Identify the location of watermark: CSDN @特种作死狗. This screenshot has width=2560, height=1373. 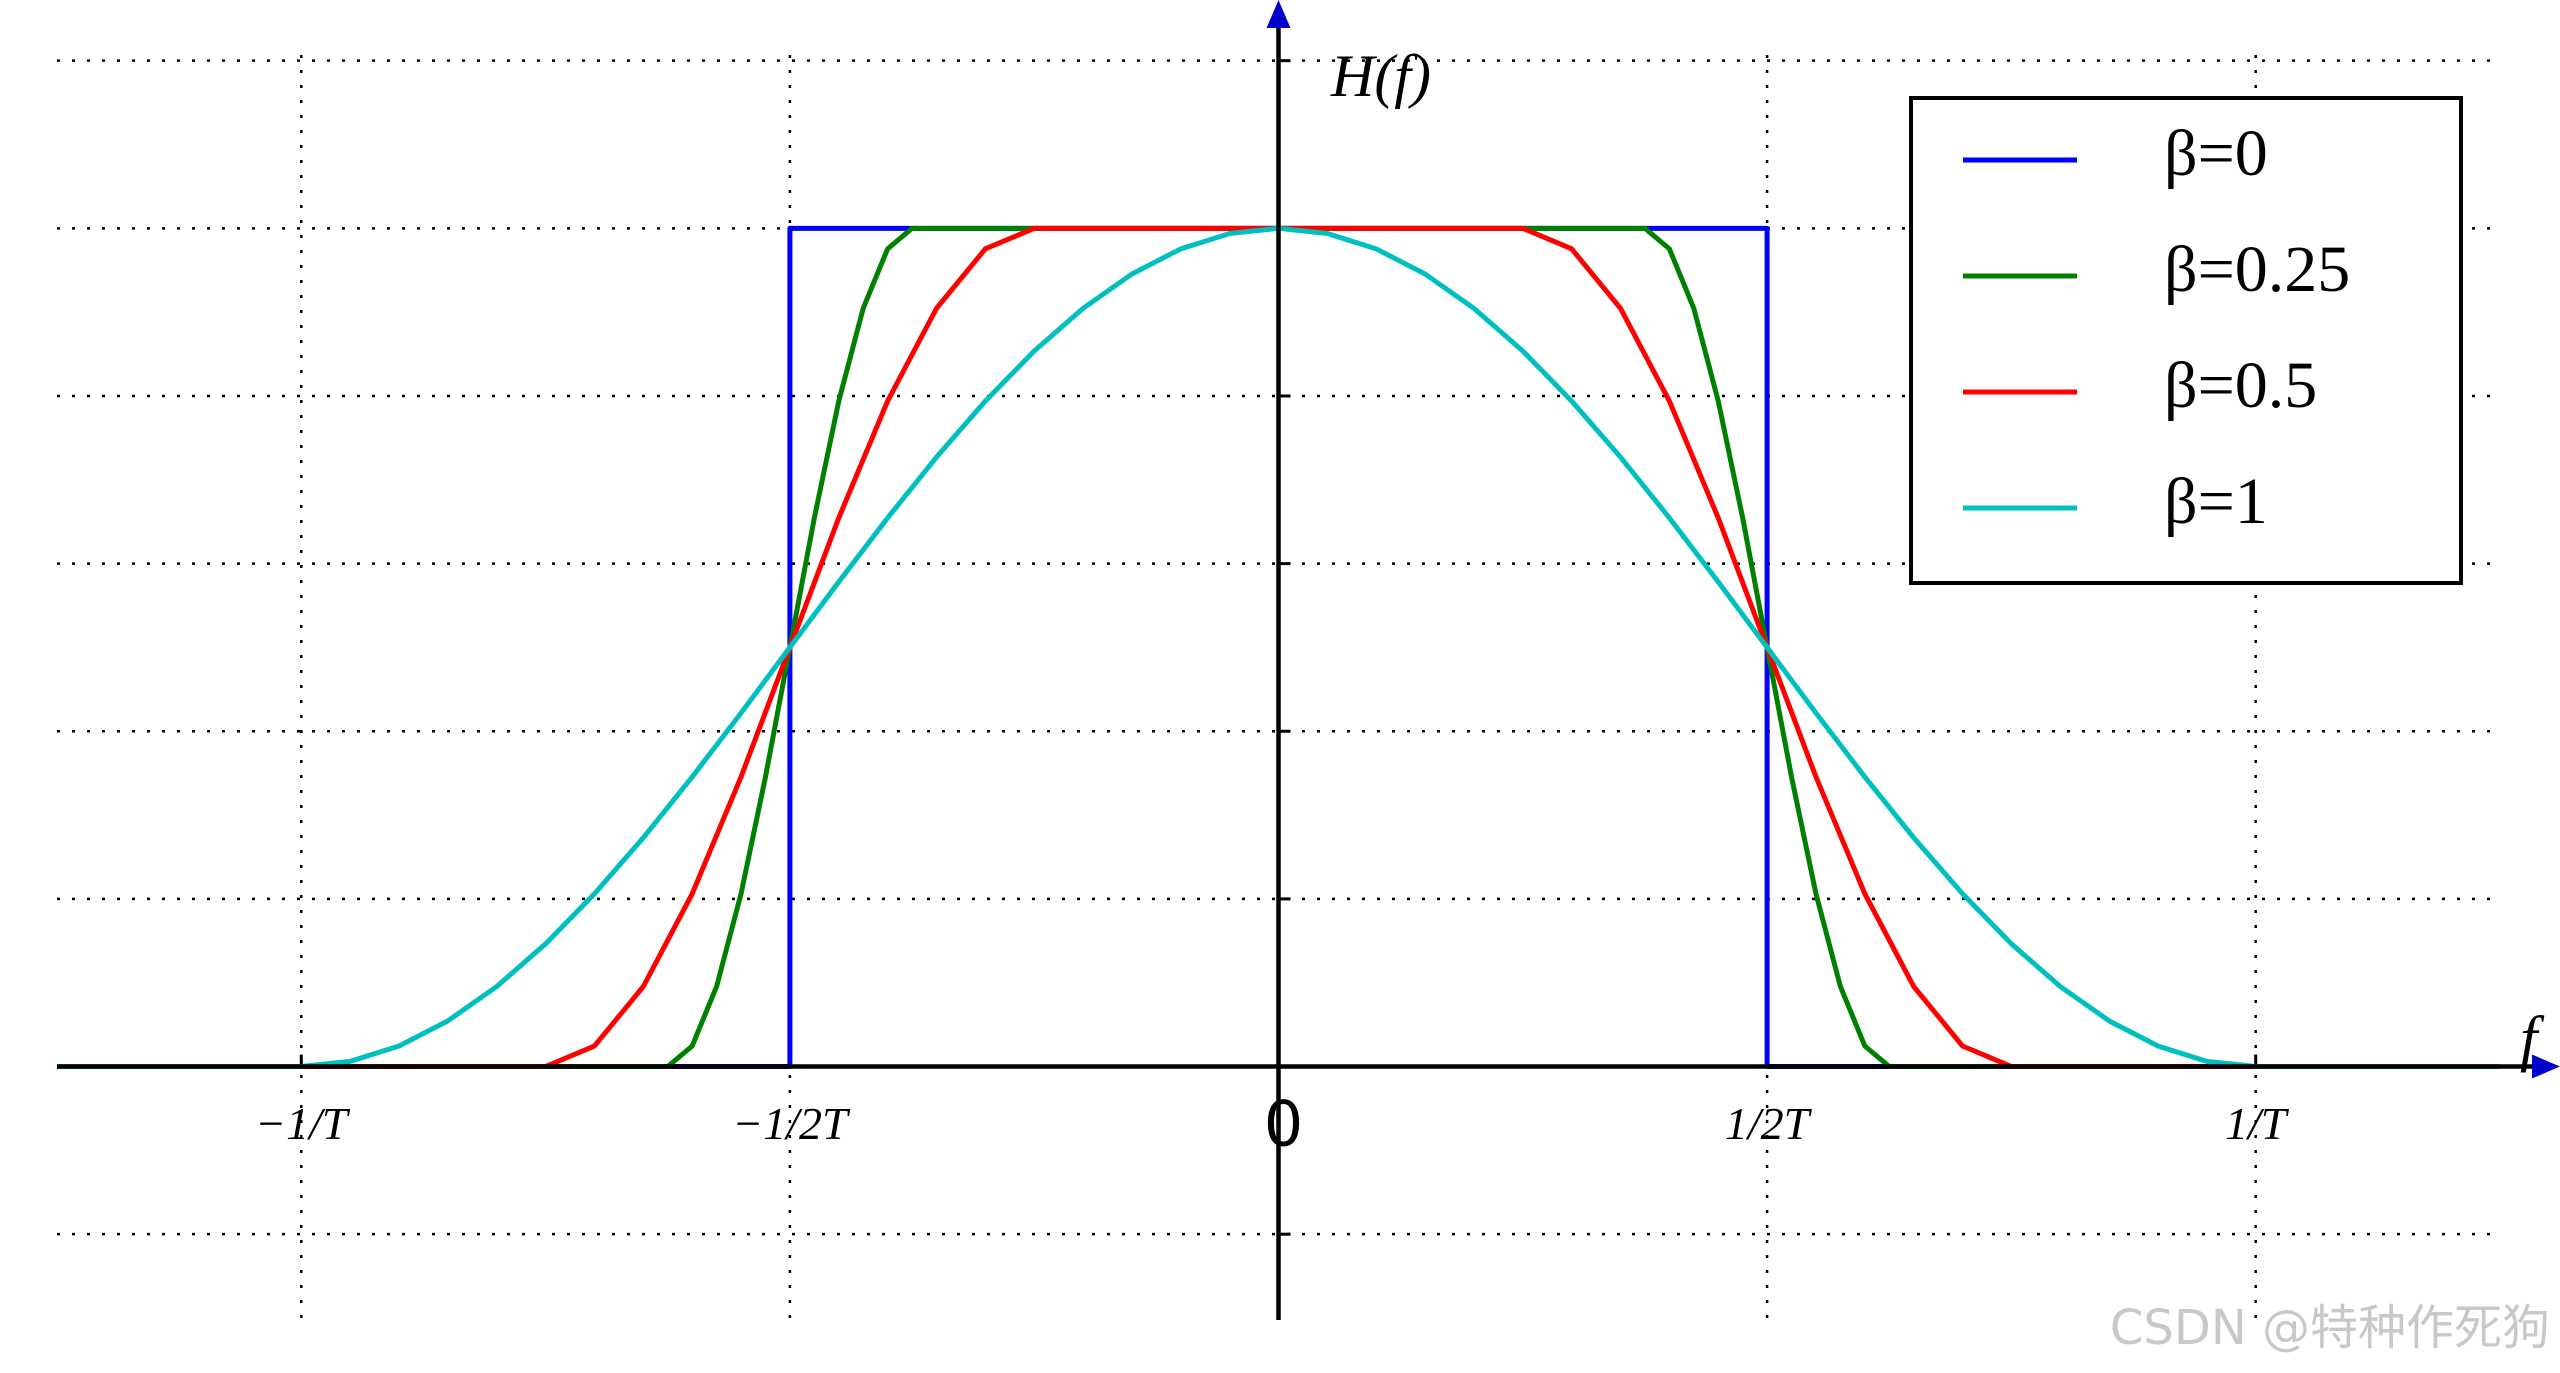
(2330, 1328).